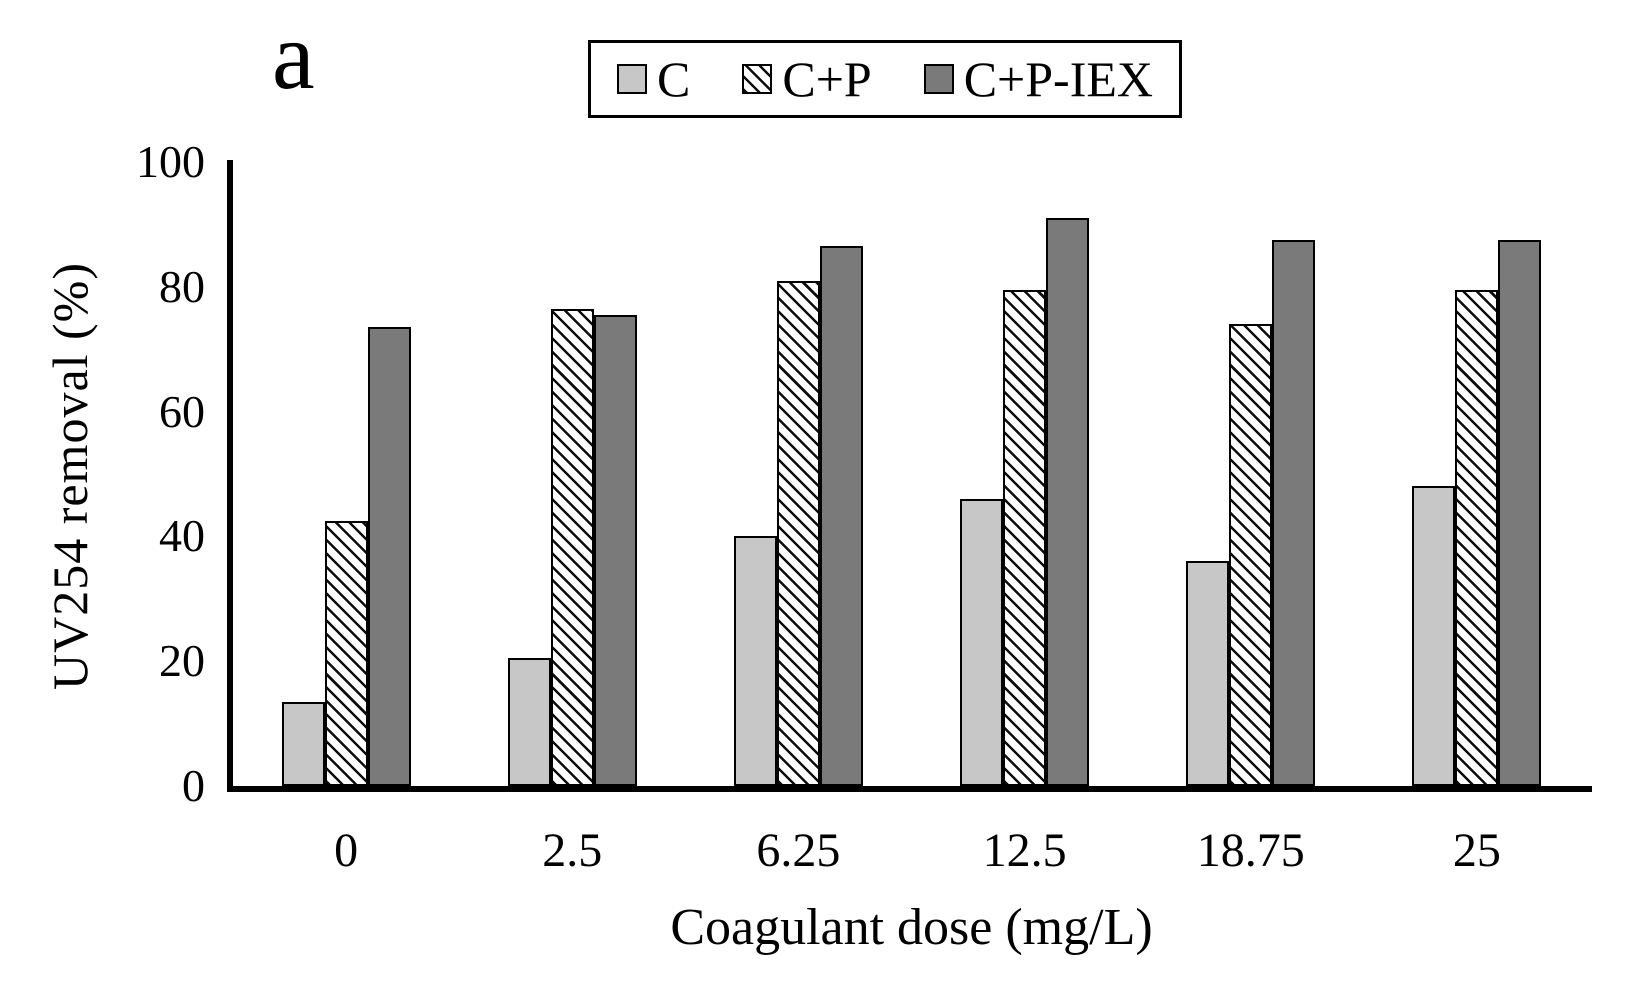 This screenshot has height=1005, width=1641. Describe the element at coordinates (757, 79) in the screenshot. I see `legend-swatch-C+P` at that location.